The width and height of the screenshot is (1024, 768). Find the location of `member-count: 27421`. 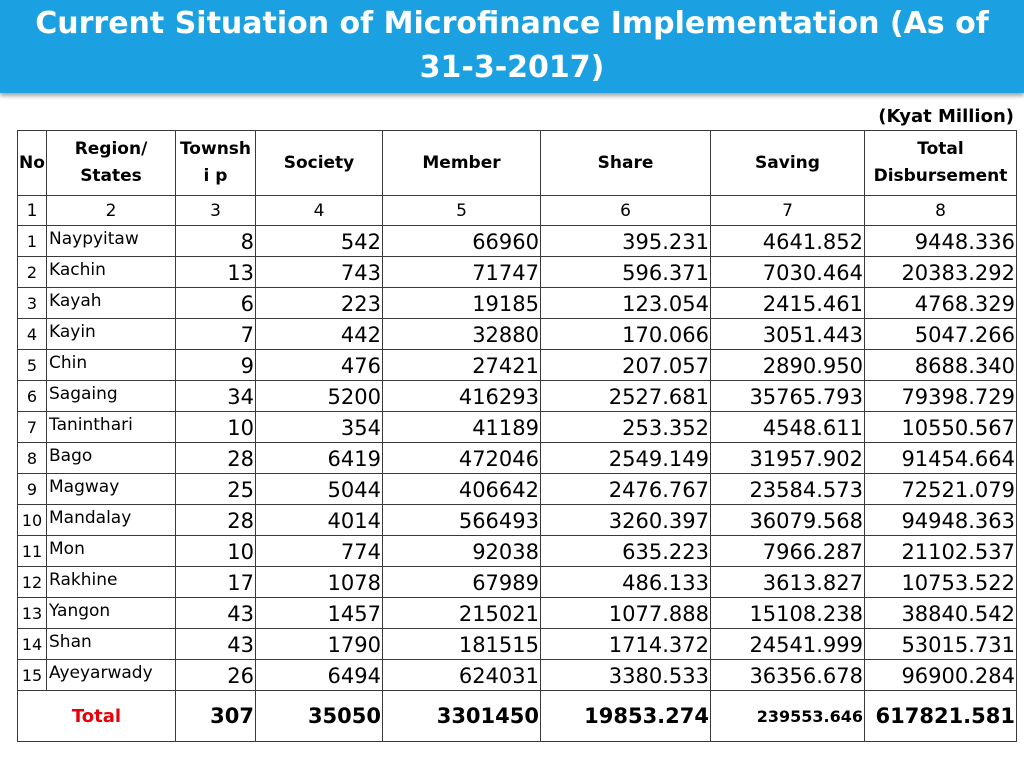

member-count: 27421 is located at coordinates (461, 365).